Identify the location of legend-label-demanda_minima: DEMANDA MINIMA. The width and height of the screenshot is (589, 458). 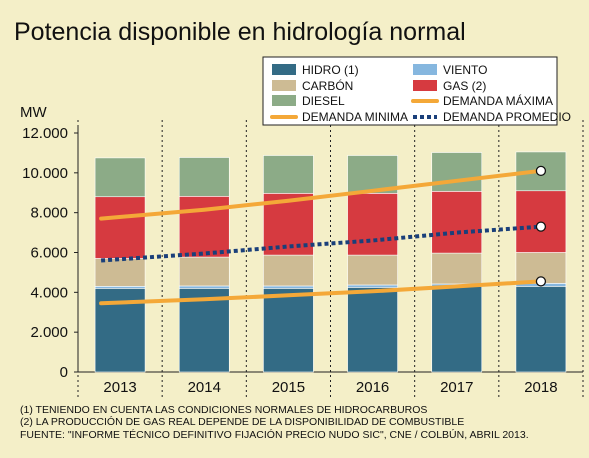
(355, 117).